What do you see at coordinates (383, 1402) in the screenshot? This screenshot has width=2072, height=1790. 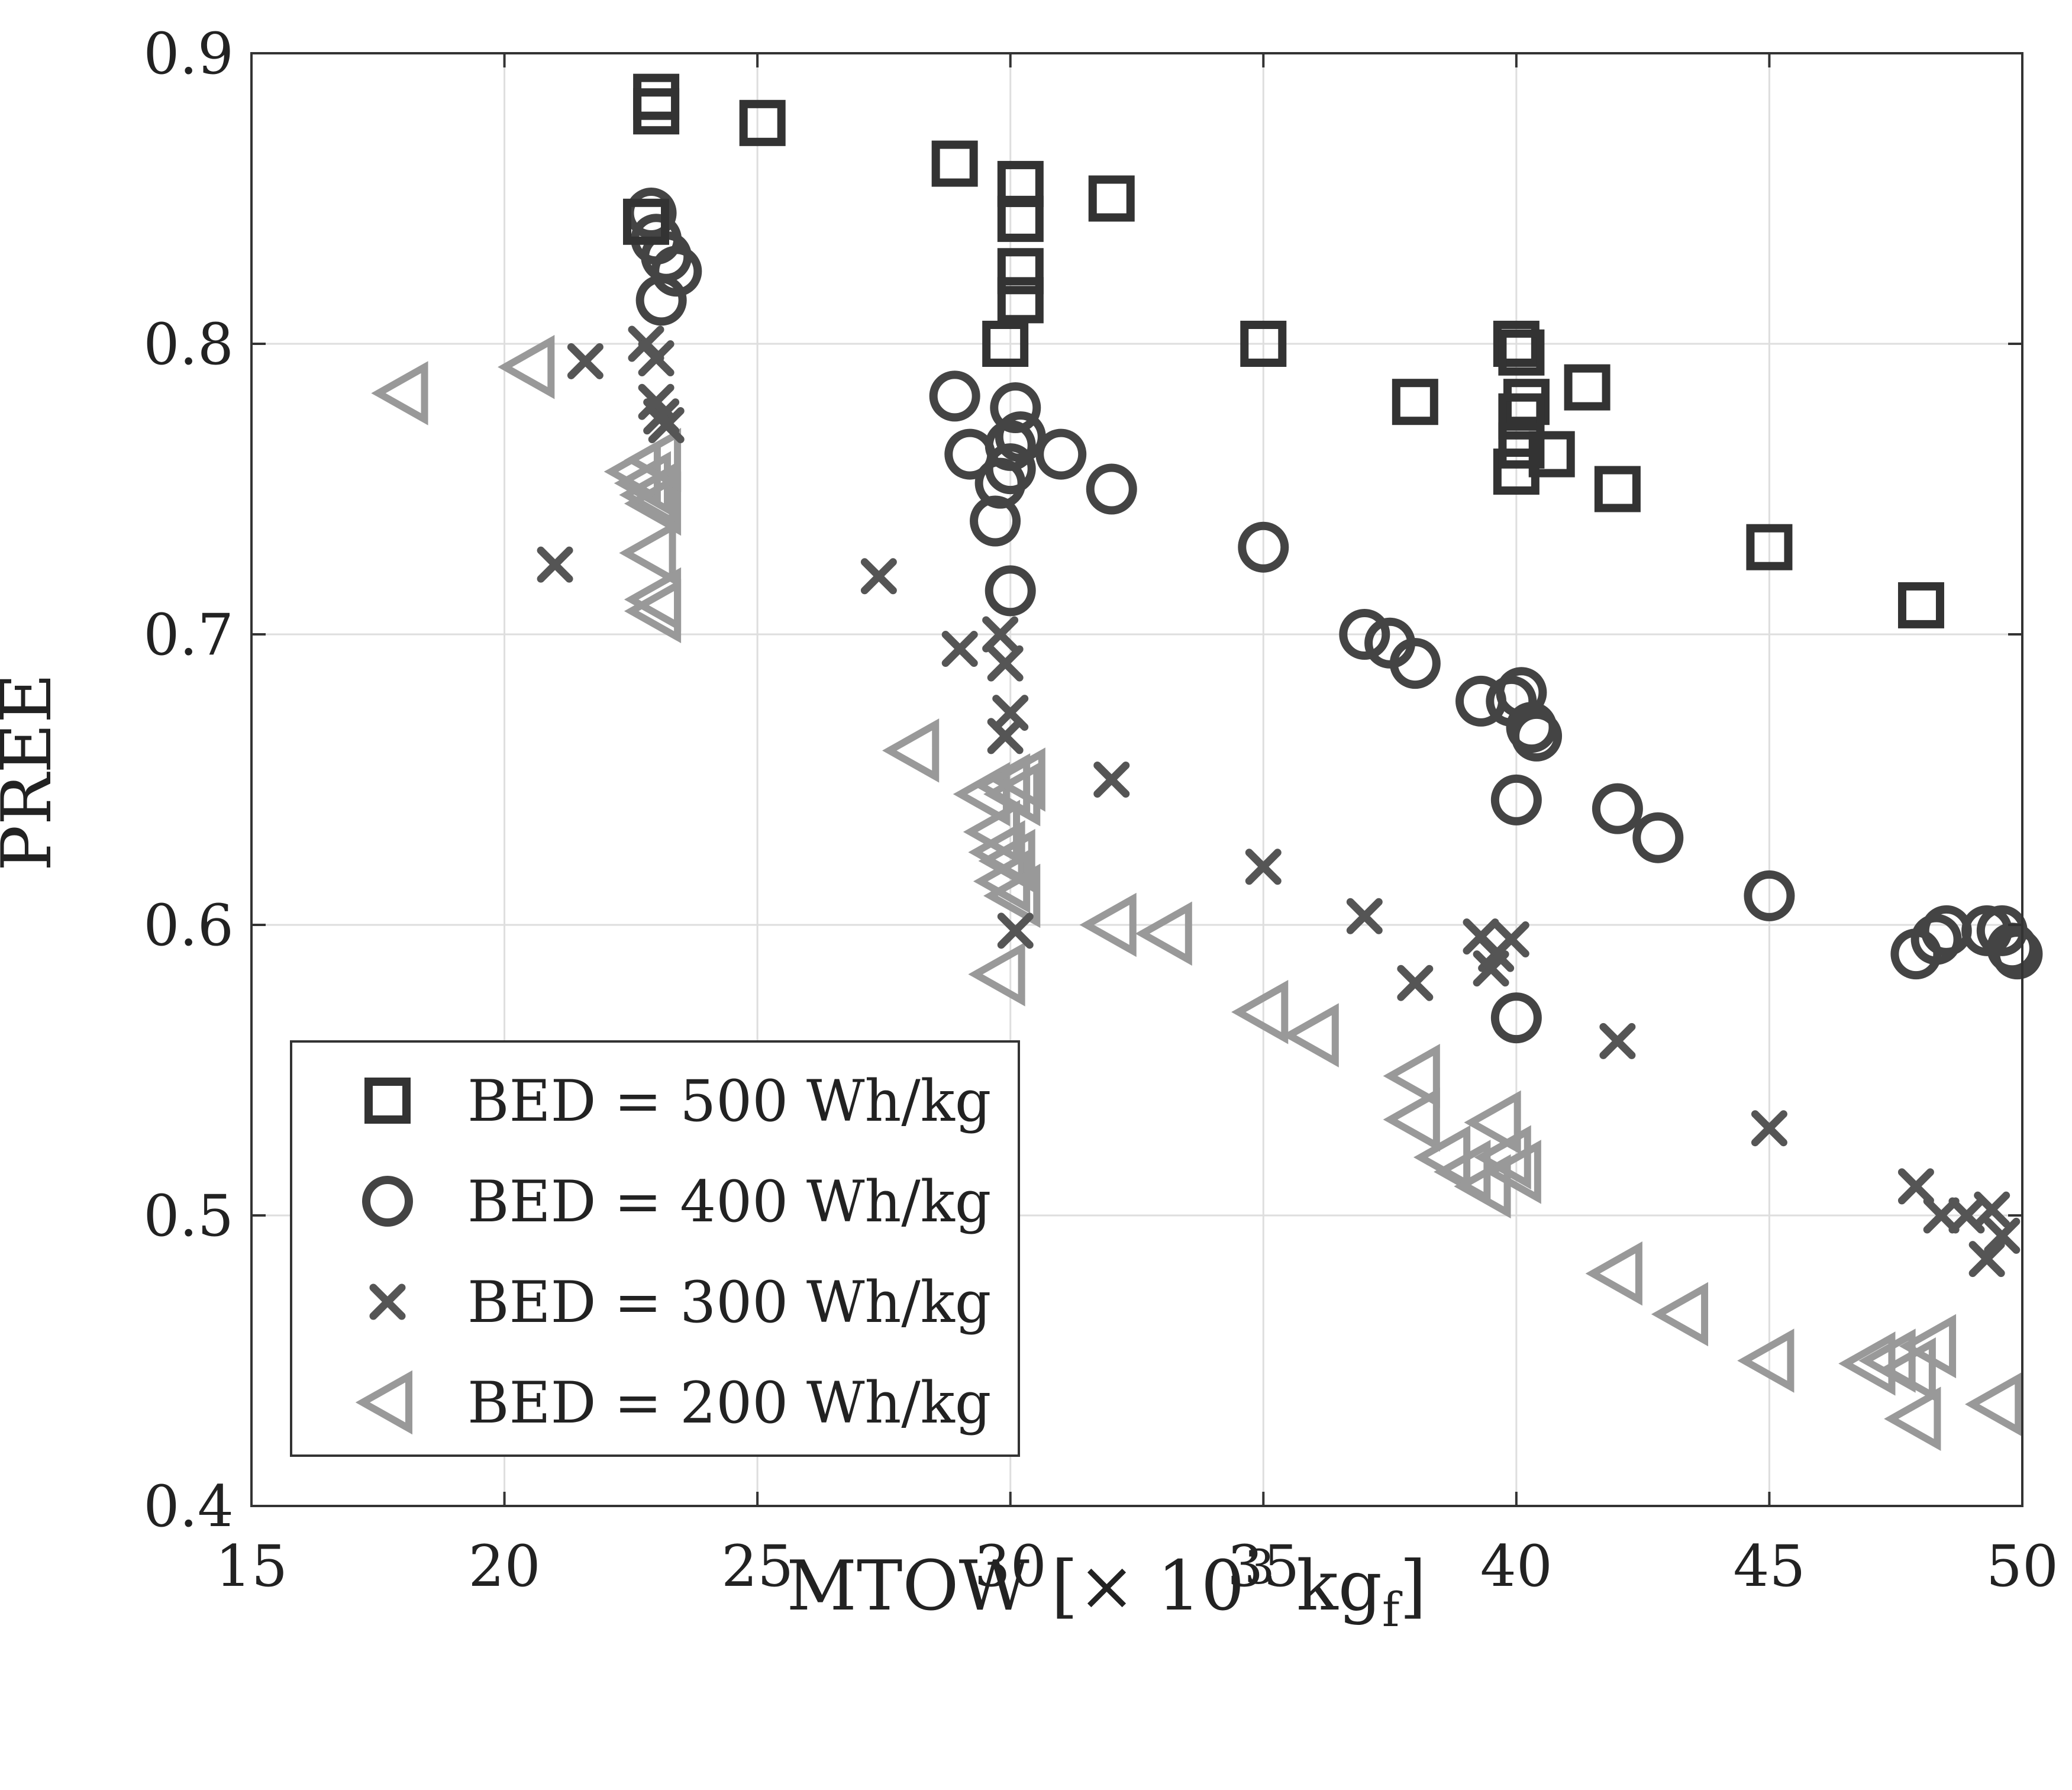 I see `legend-marker-triangle-left` at bounding box center [383, 1402].